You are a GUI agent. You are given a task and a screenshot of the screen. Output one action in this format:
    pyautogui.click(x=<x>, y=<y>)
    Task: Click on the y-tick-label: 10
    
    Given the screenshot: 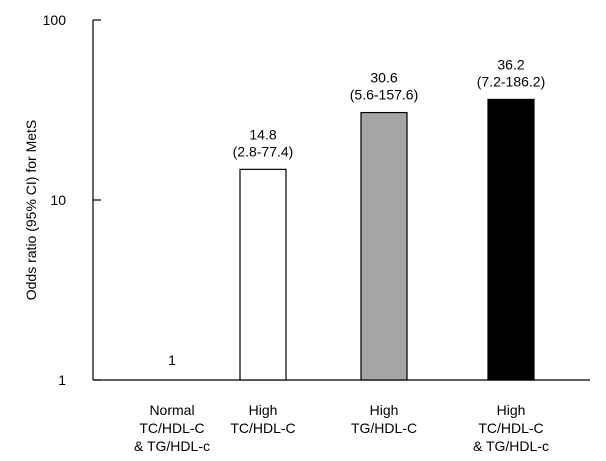 What is the action you would take?
    pyautogui.click(x=58, y=200)
    